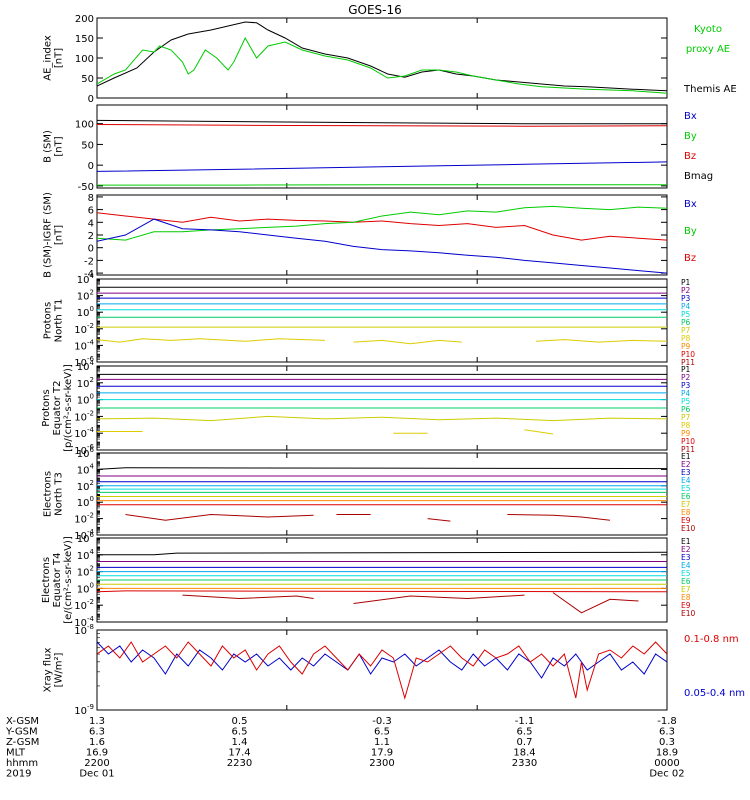 The height and width of the screenshot is (800, 750). What do you see at coordinates (382, 742) in the screenshot?
I see `x-row-value: 1.1` at bounding box center [382, 742].